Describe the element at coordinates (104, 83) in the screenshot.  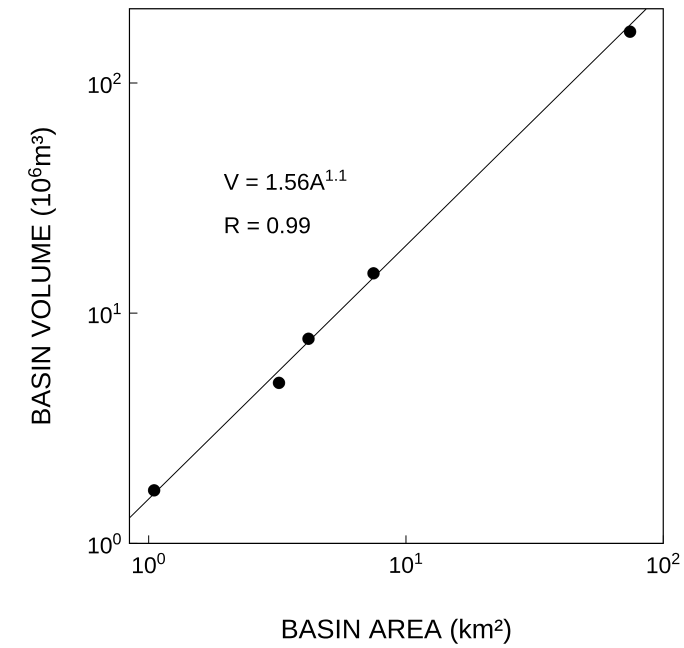
I see `y-tick-label: 10$^{2}$` at that location.